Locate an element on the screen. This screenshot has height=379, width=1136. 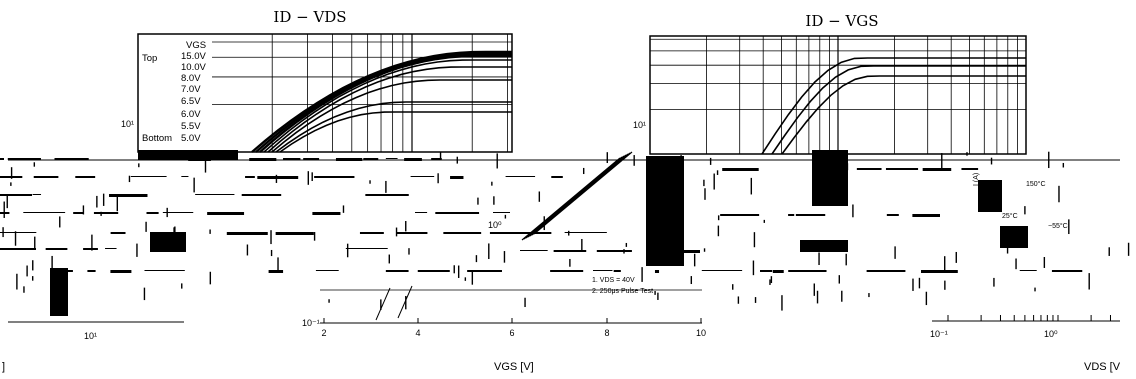
legend-bottom-label: Bottom is located at coordinates (157, 138).